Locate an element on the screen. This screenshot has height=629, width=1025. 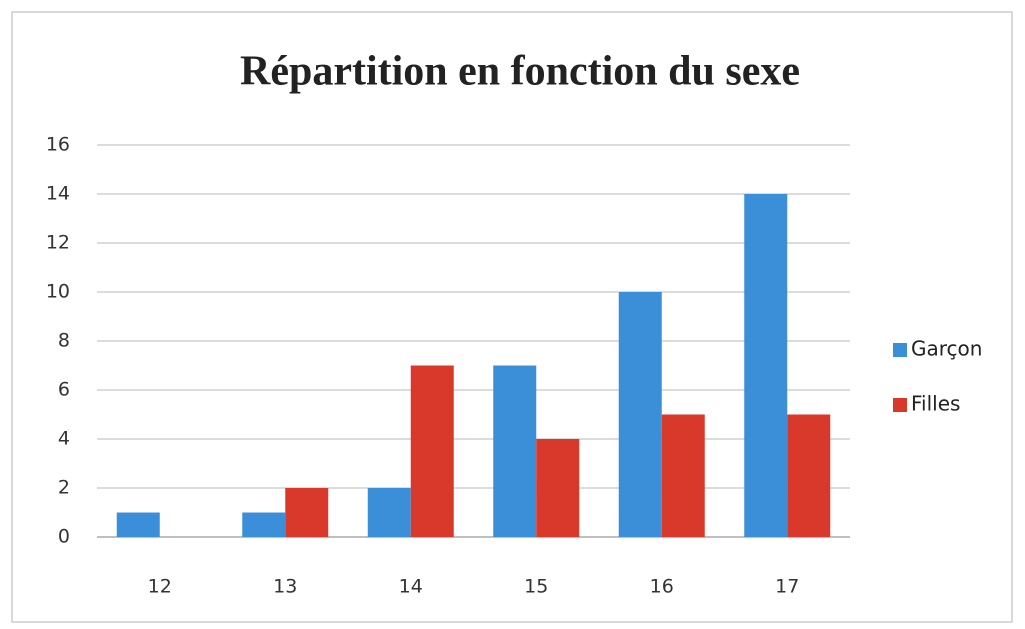
y-tick-label: 0 is located at coordinates (64, 537).